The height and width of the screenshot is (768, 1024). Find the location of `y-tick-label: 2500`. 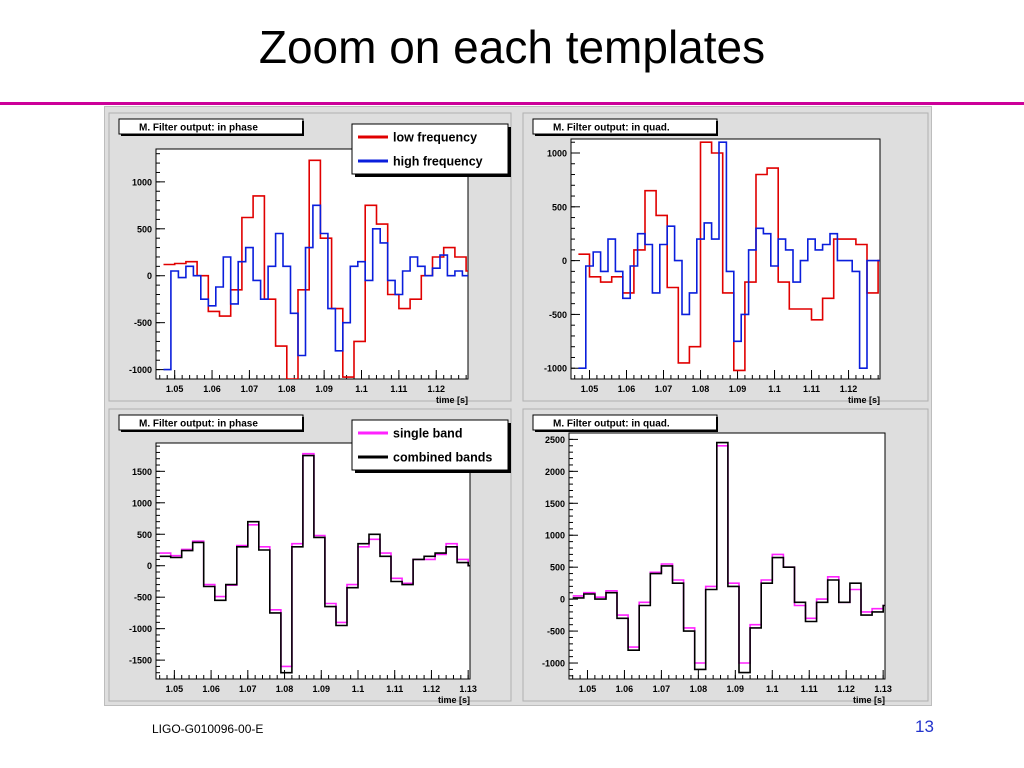

y-tick-label: 2500 is located at coordinates (555, 440).